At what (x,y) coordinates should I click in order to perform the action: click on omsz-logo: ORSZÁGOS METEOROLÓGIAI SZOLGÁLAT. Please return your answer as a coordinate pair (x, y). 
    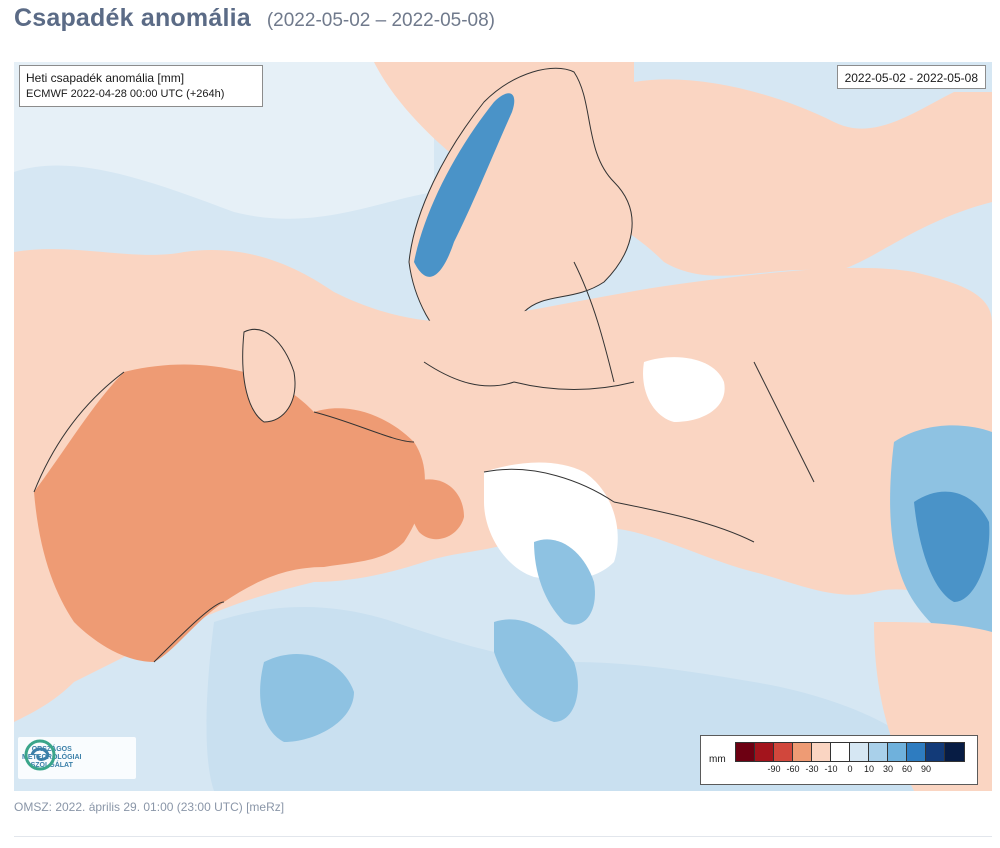
    Looking at the image, I should click on (77, 758).